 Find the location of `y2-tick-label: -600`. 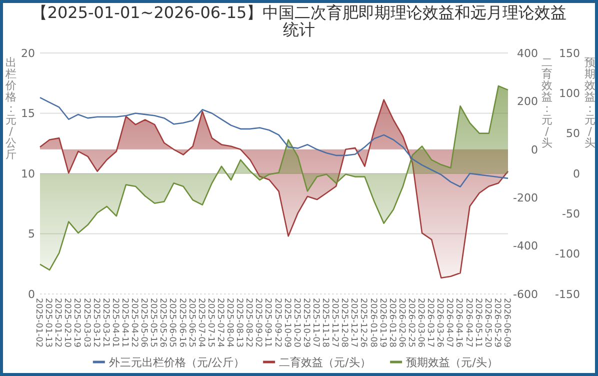

y2-tick-label: -600 is located at coordinates (525, 294).